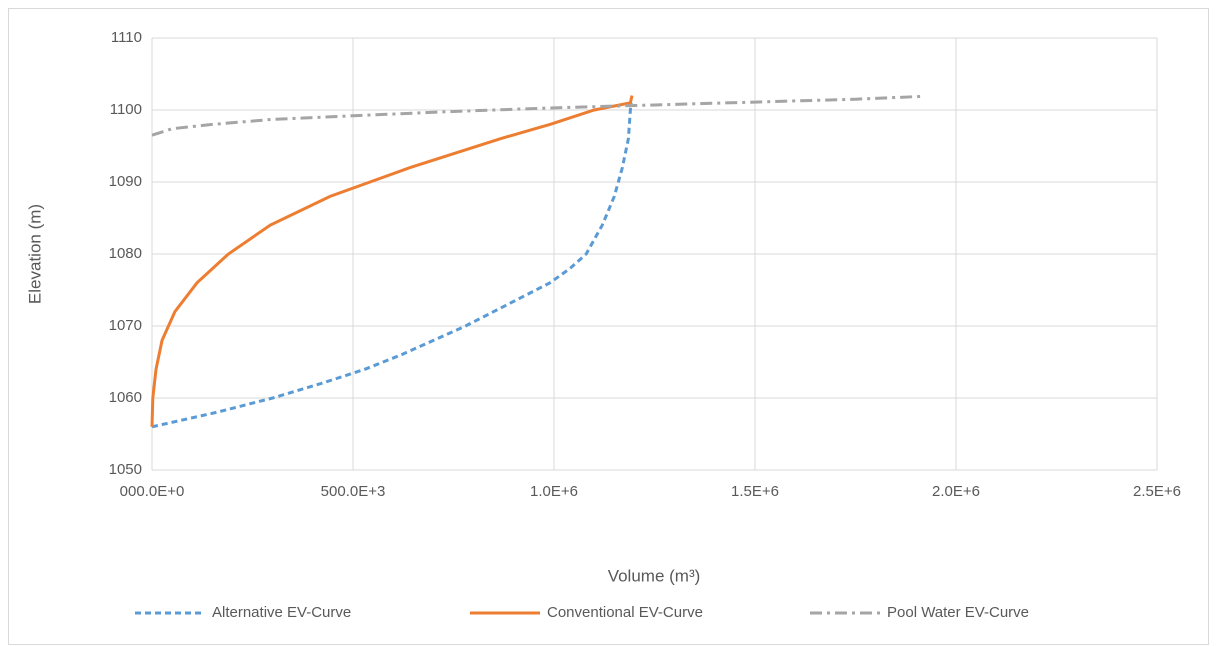  What do you see at coordinates (353, 491) in the screenshot?
I see `x-tick-label: 500.0E+3` at bounding box center [353, 491].